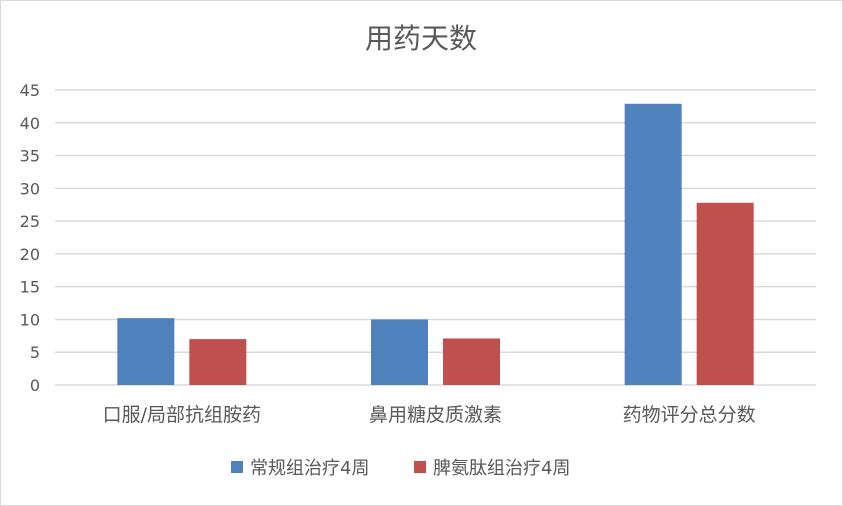 The height and width of the screenshot is (506, 843). I want to click on y-tick-label: 25, so click(30, 221).